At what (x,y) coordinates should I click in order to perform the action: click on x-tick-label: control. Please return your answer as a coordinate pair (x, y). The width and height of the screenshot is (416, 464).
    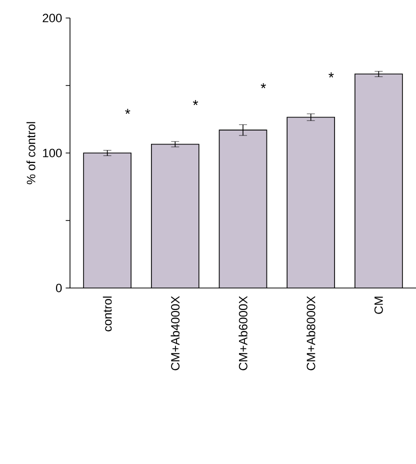
    Looking at the image, I should click on (107, 314).